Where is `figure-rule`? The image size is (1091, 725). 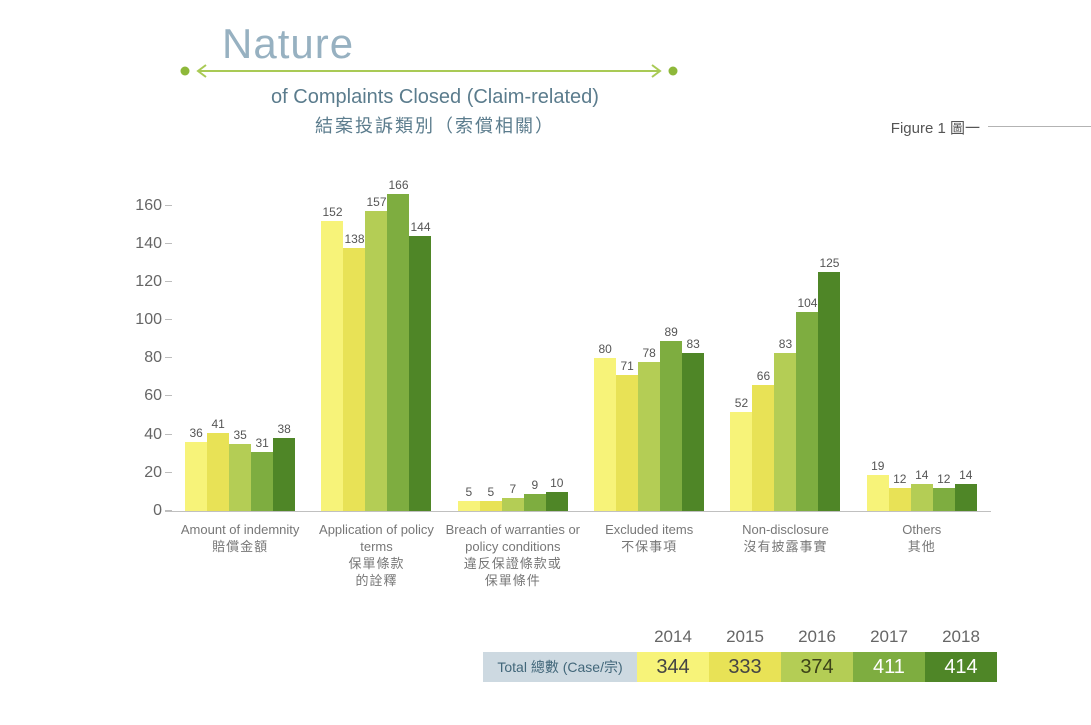 figure-rule is located at coordinates (1039, 126).